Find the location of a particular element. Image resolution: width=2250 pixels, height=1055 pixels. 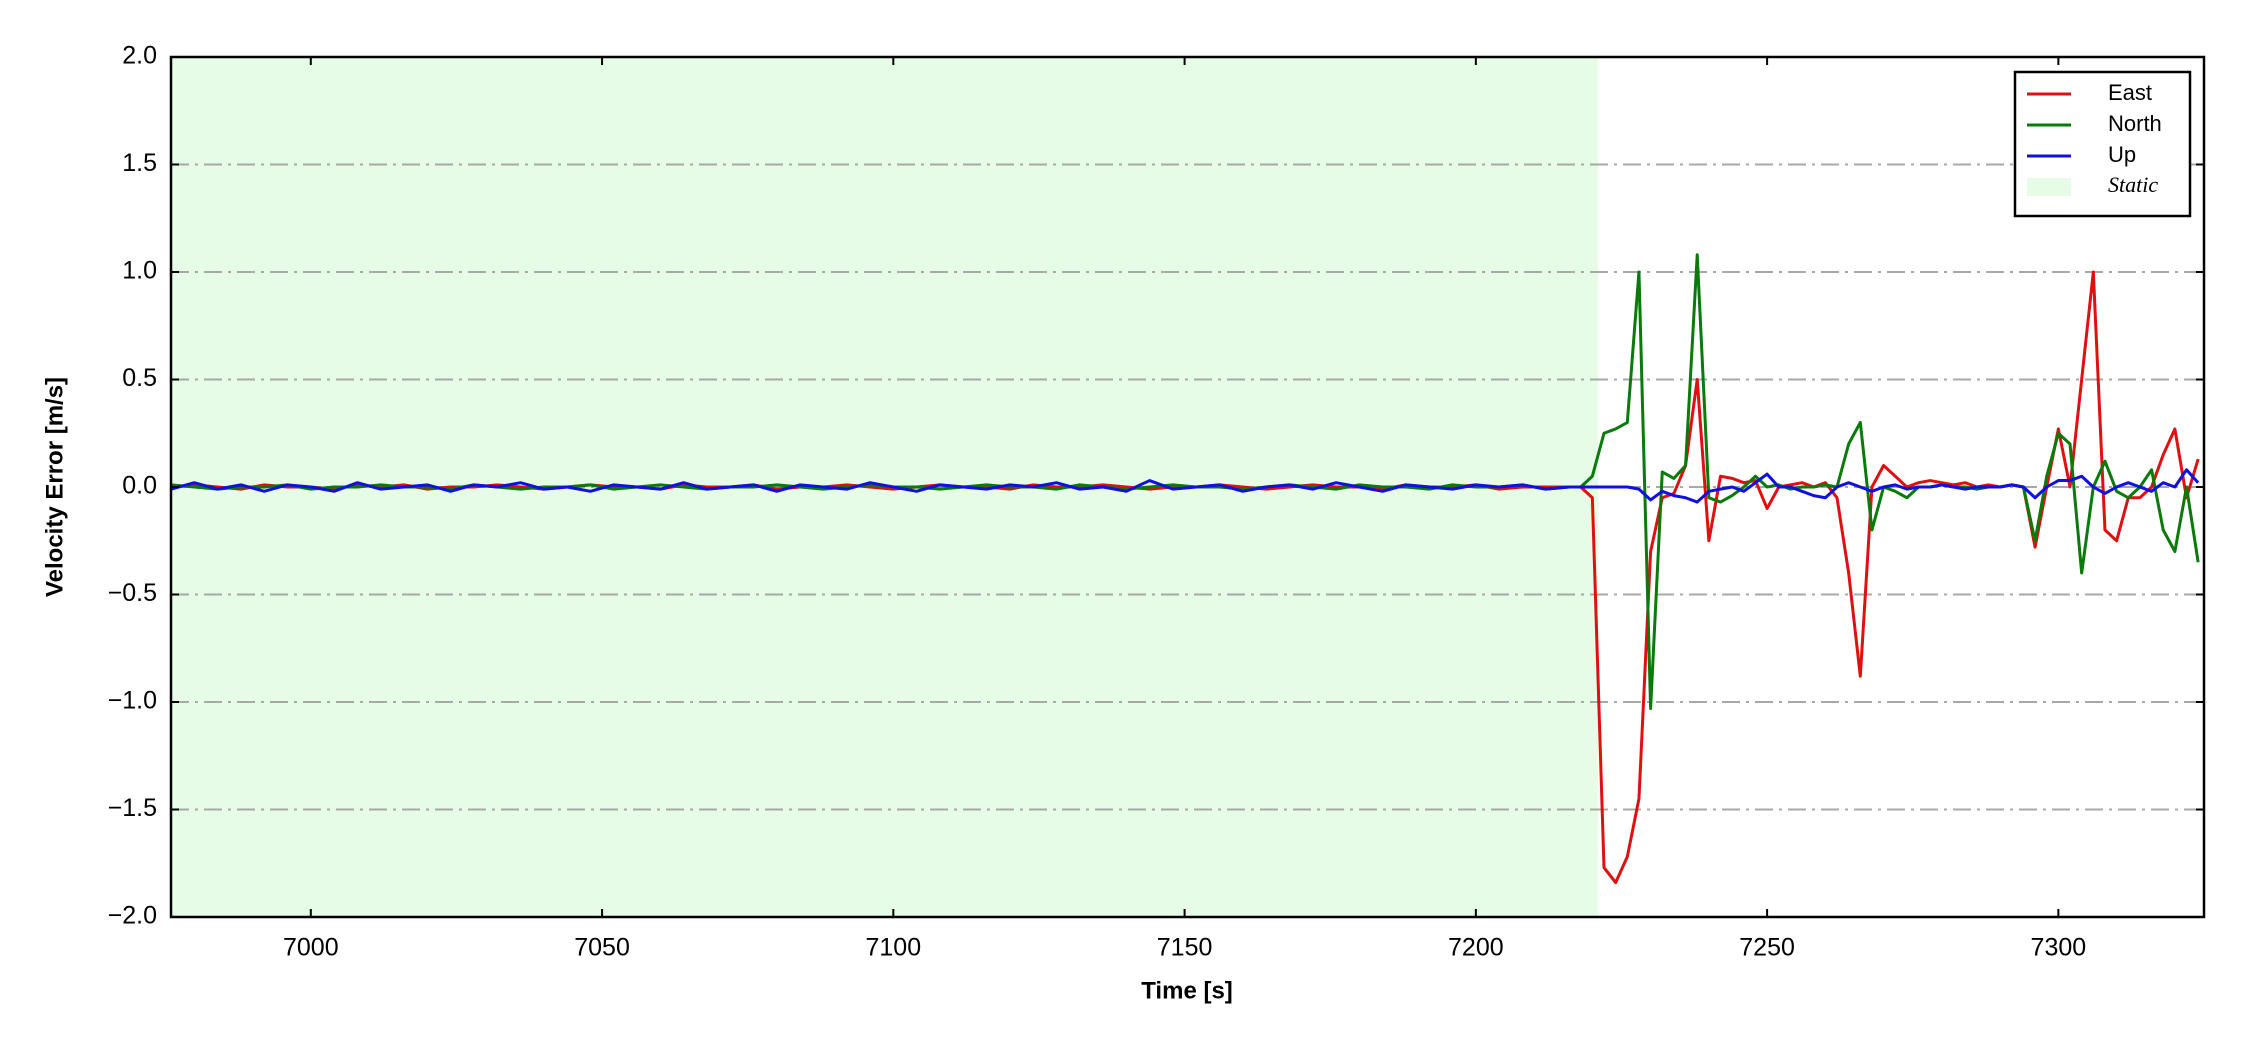

x-tick-label: 7300 is located at coordinates (2059, 948).